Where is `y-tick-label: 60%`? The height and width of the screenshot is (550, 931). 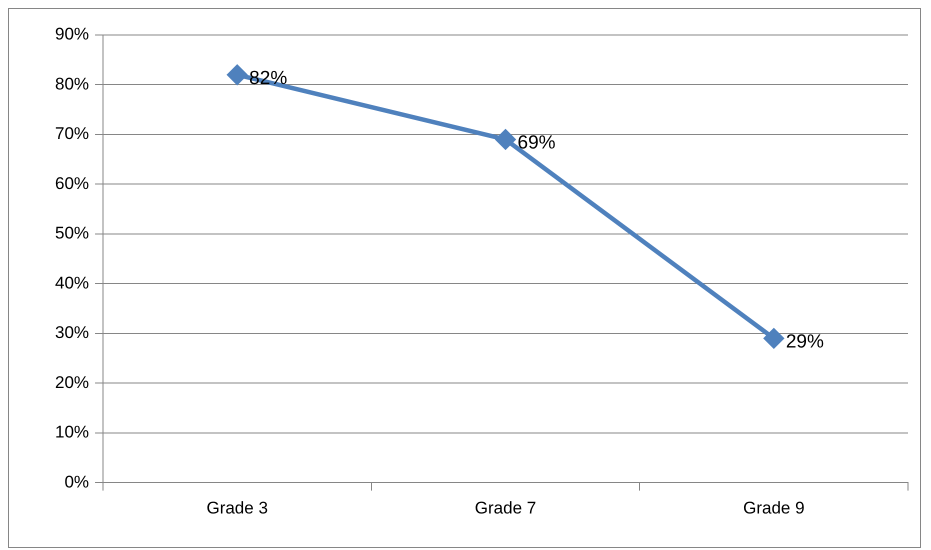
y-tick-label: 60% is located at coordinates (72, 183).